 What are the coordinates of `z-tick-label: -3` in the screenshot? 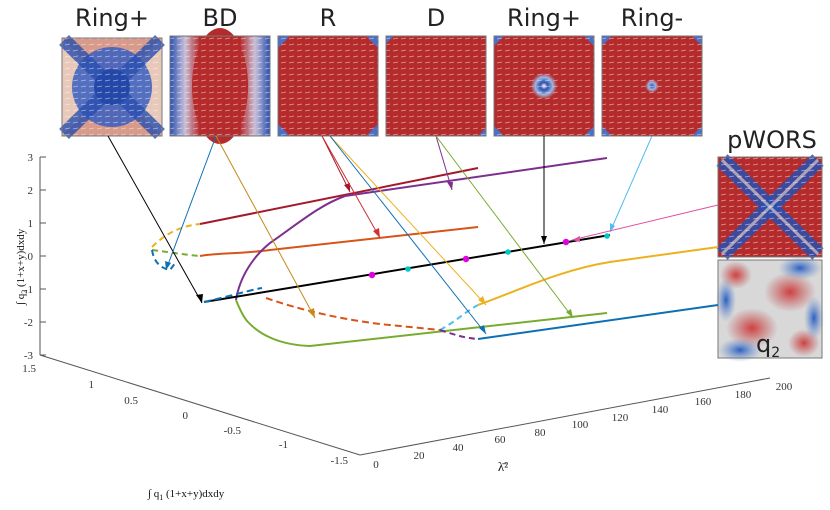 It's located at (29, 356).